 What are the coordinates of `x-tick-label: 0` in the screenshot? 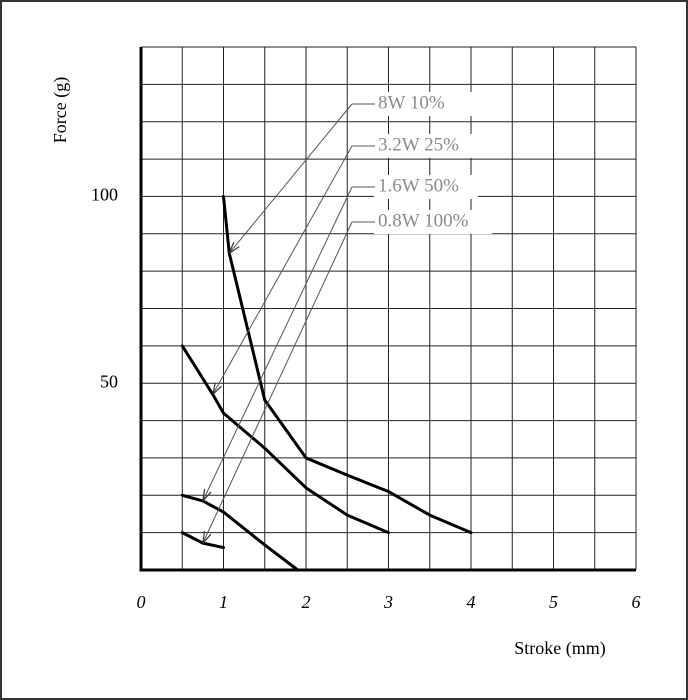 It's located at (141, 602).